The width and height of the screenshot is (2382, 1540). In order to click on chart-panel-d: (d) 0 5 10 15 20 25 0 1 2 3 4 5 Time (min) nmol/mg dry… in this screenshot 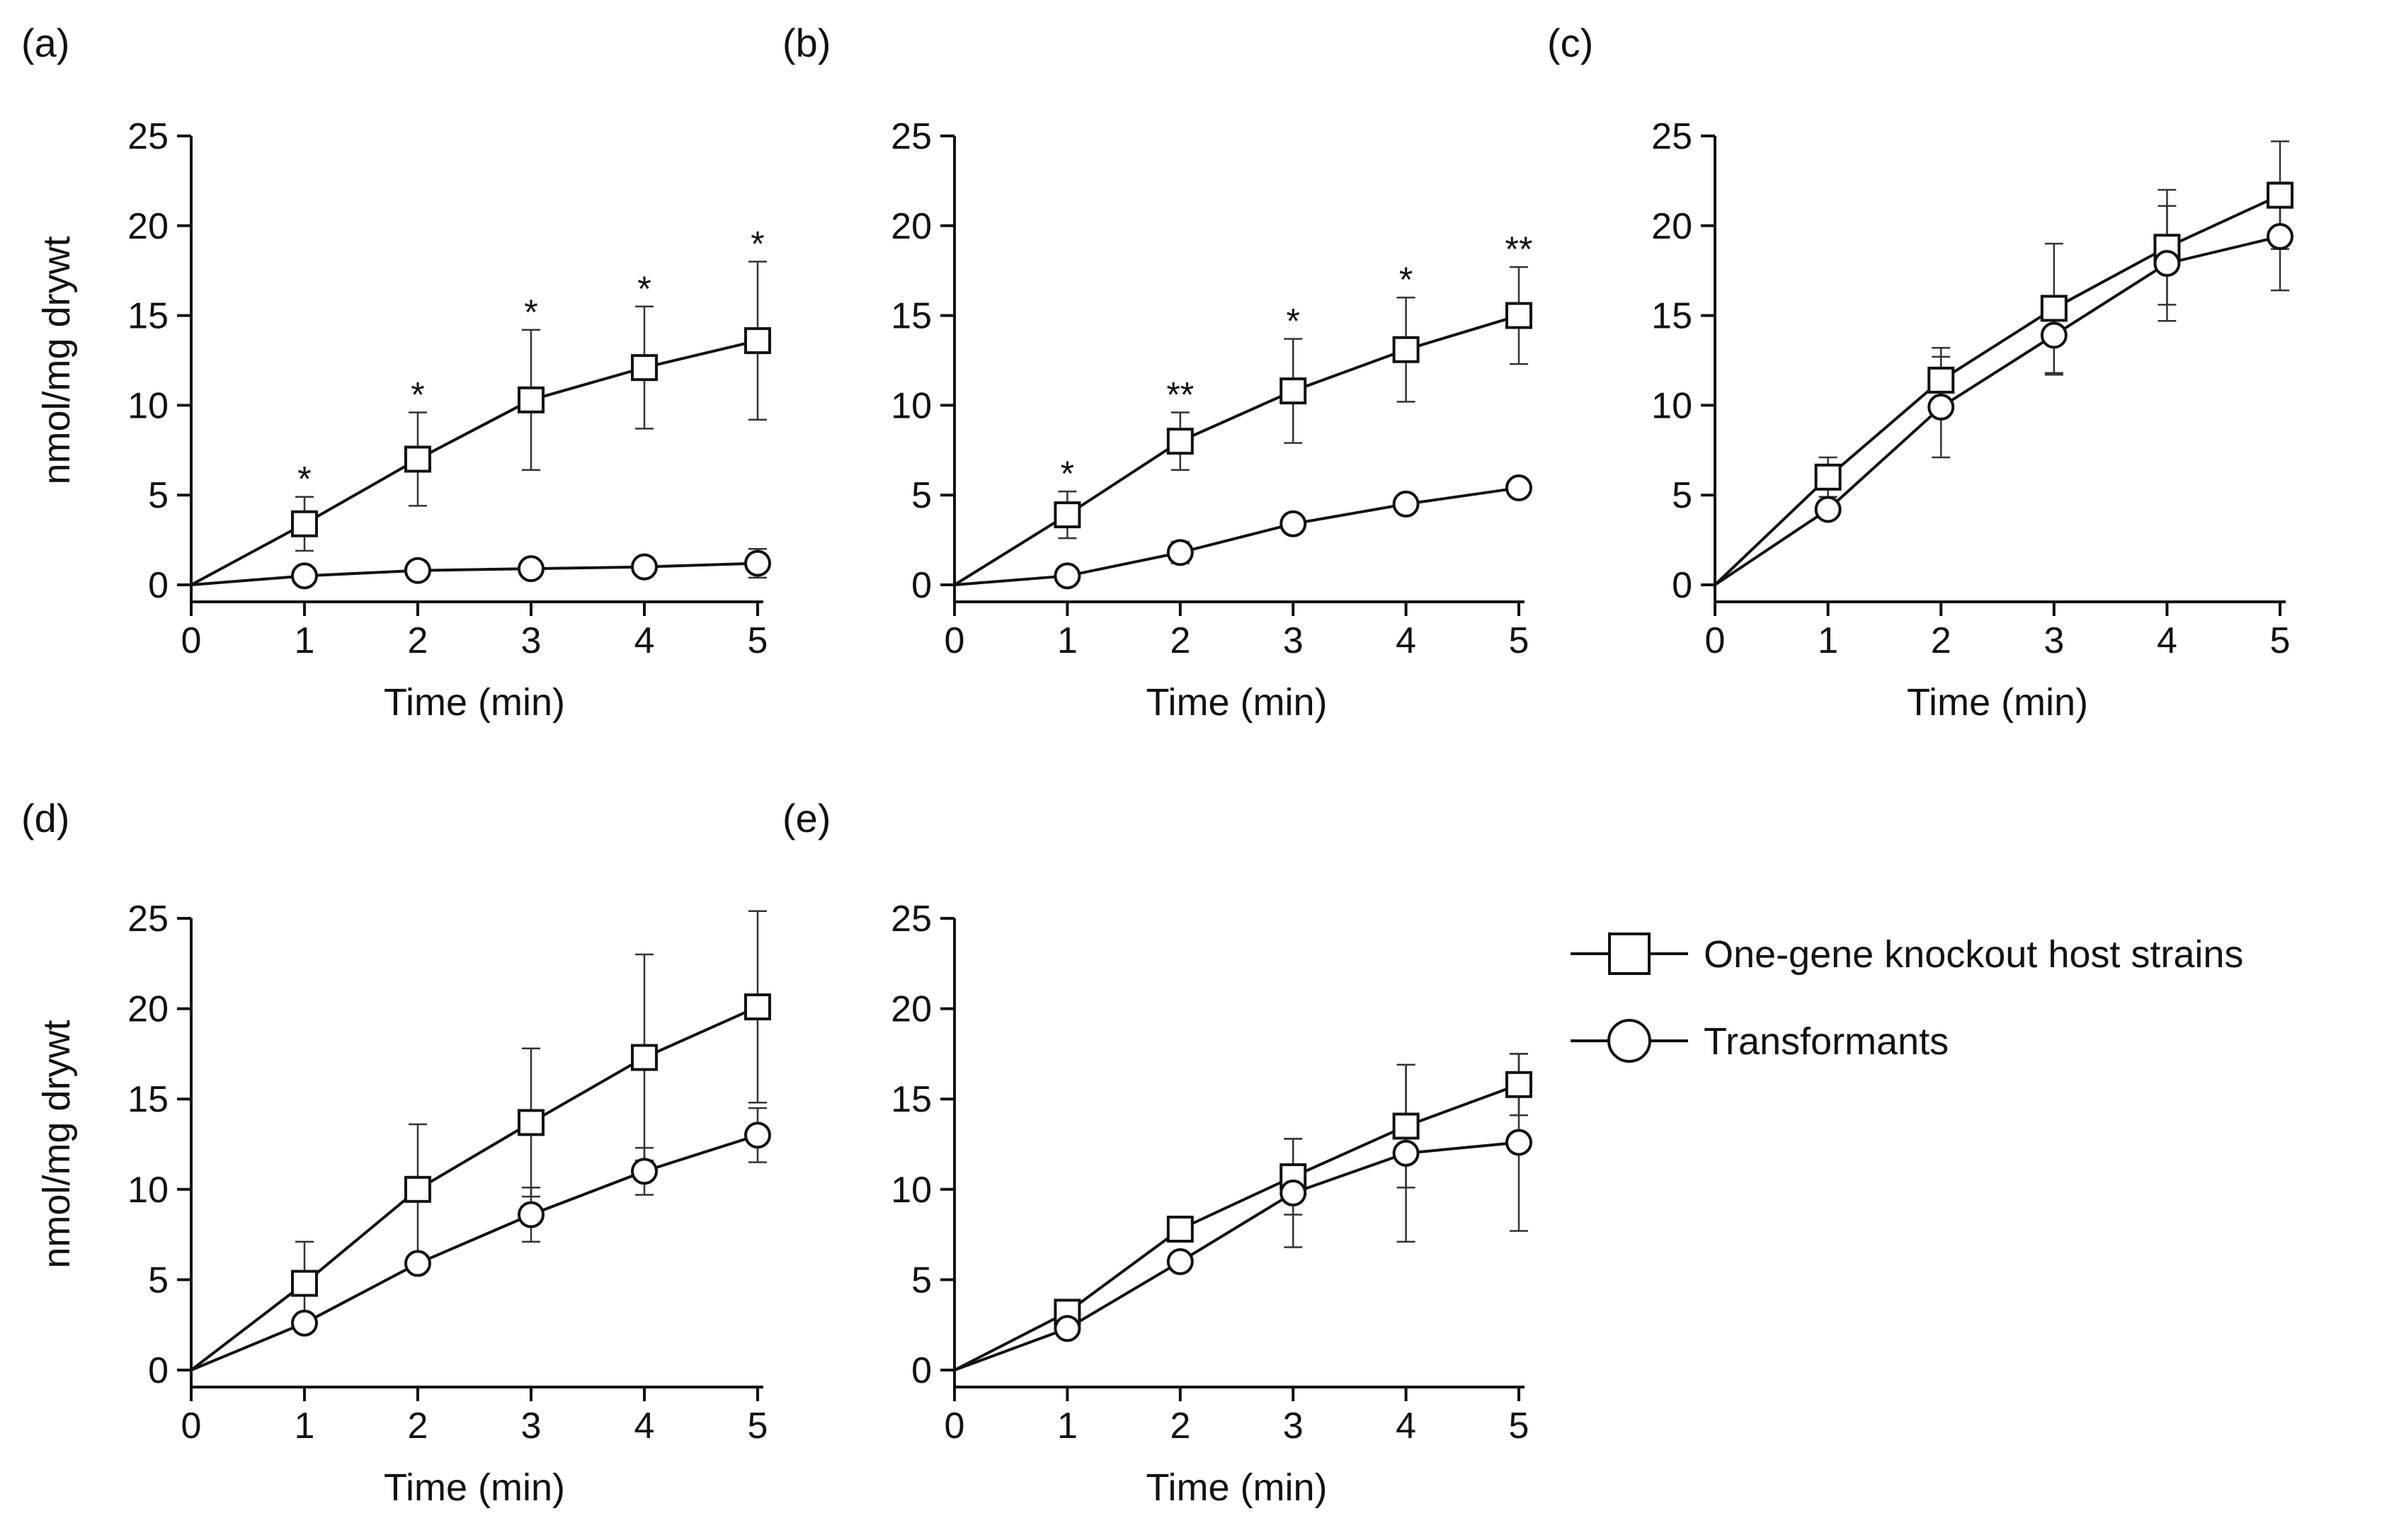, I will do `click(396, 1153)`.